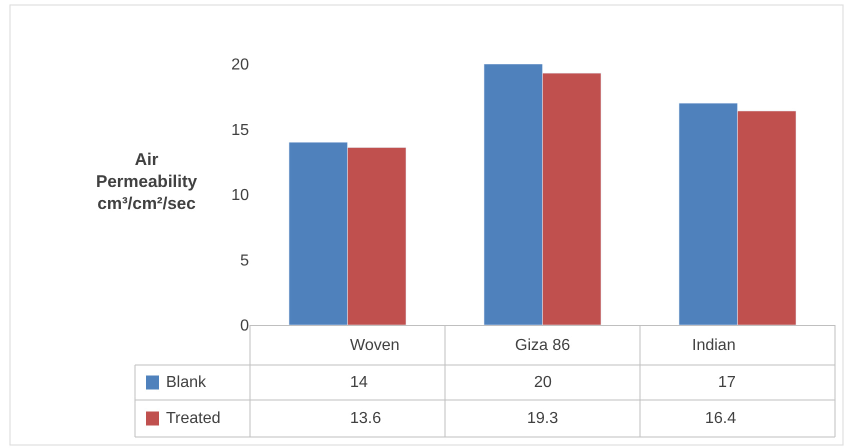 The width and height of the screenshot is (845, 448). What do you see at coordinates (187, 382) in the screenshot?
I see `legend-label: Blank` at bounding box center [187, 382].